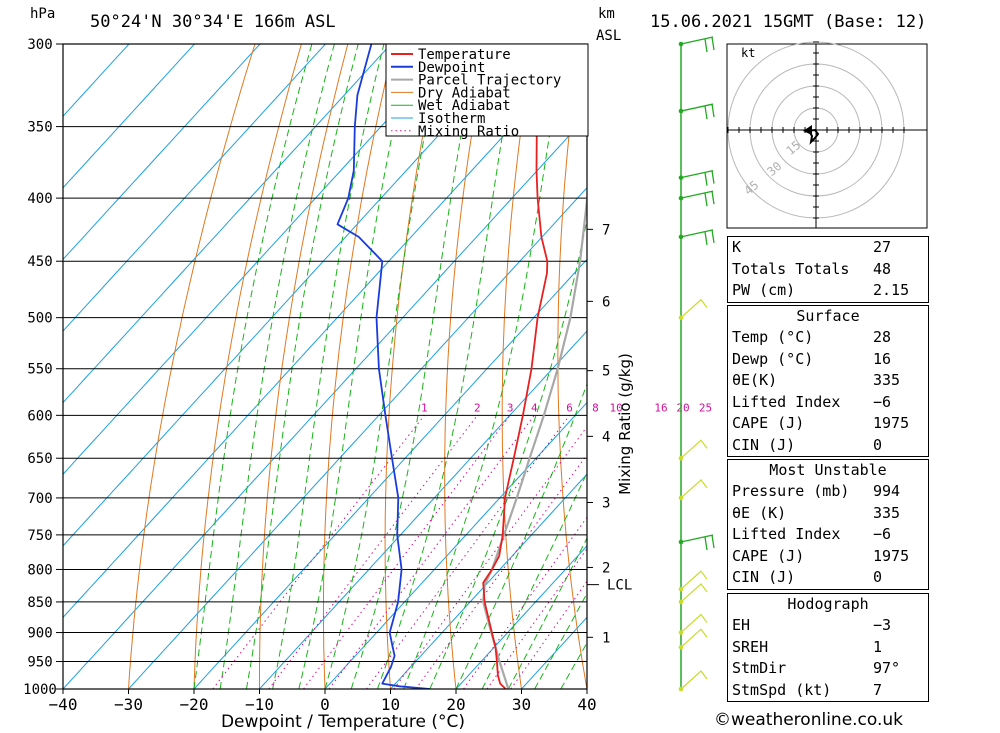 This screenshot has width=1000, height=733. I want to click on temperature-tick-label: −10, so click(259, 704).